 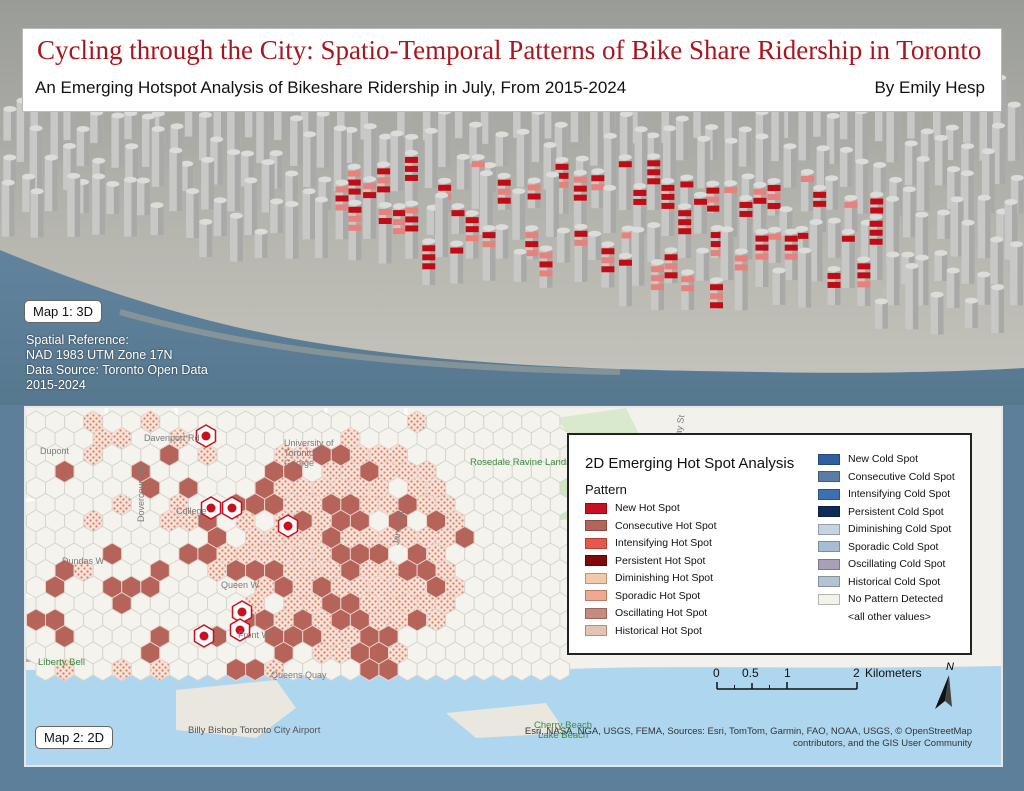 I want to click on hex-consecutive-hot, so click(x=388, y=669).